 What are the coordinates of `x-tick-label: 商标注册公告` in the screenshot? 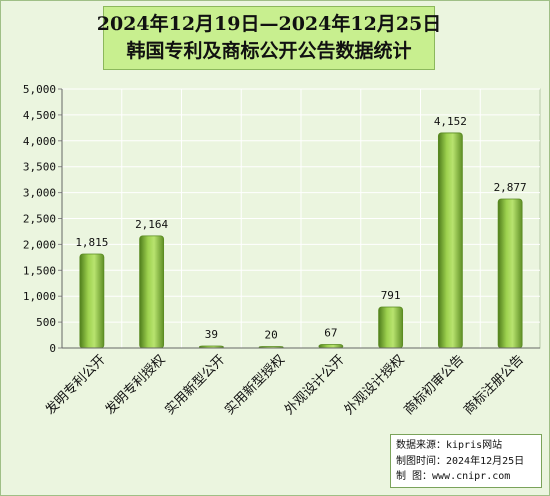 It's located at (494, 385).